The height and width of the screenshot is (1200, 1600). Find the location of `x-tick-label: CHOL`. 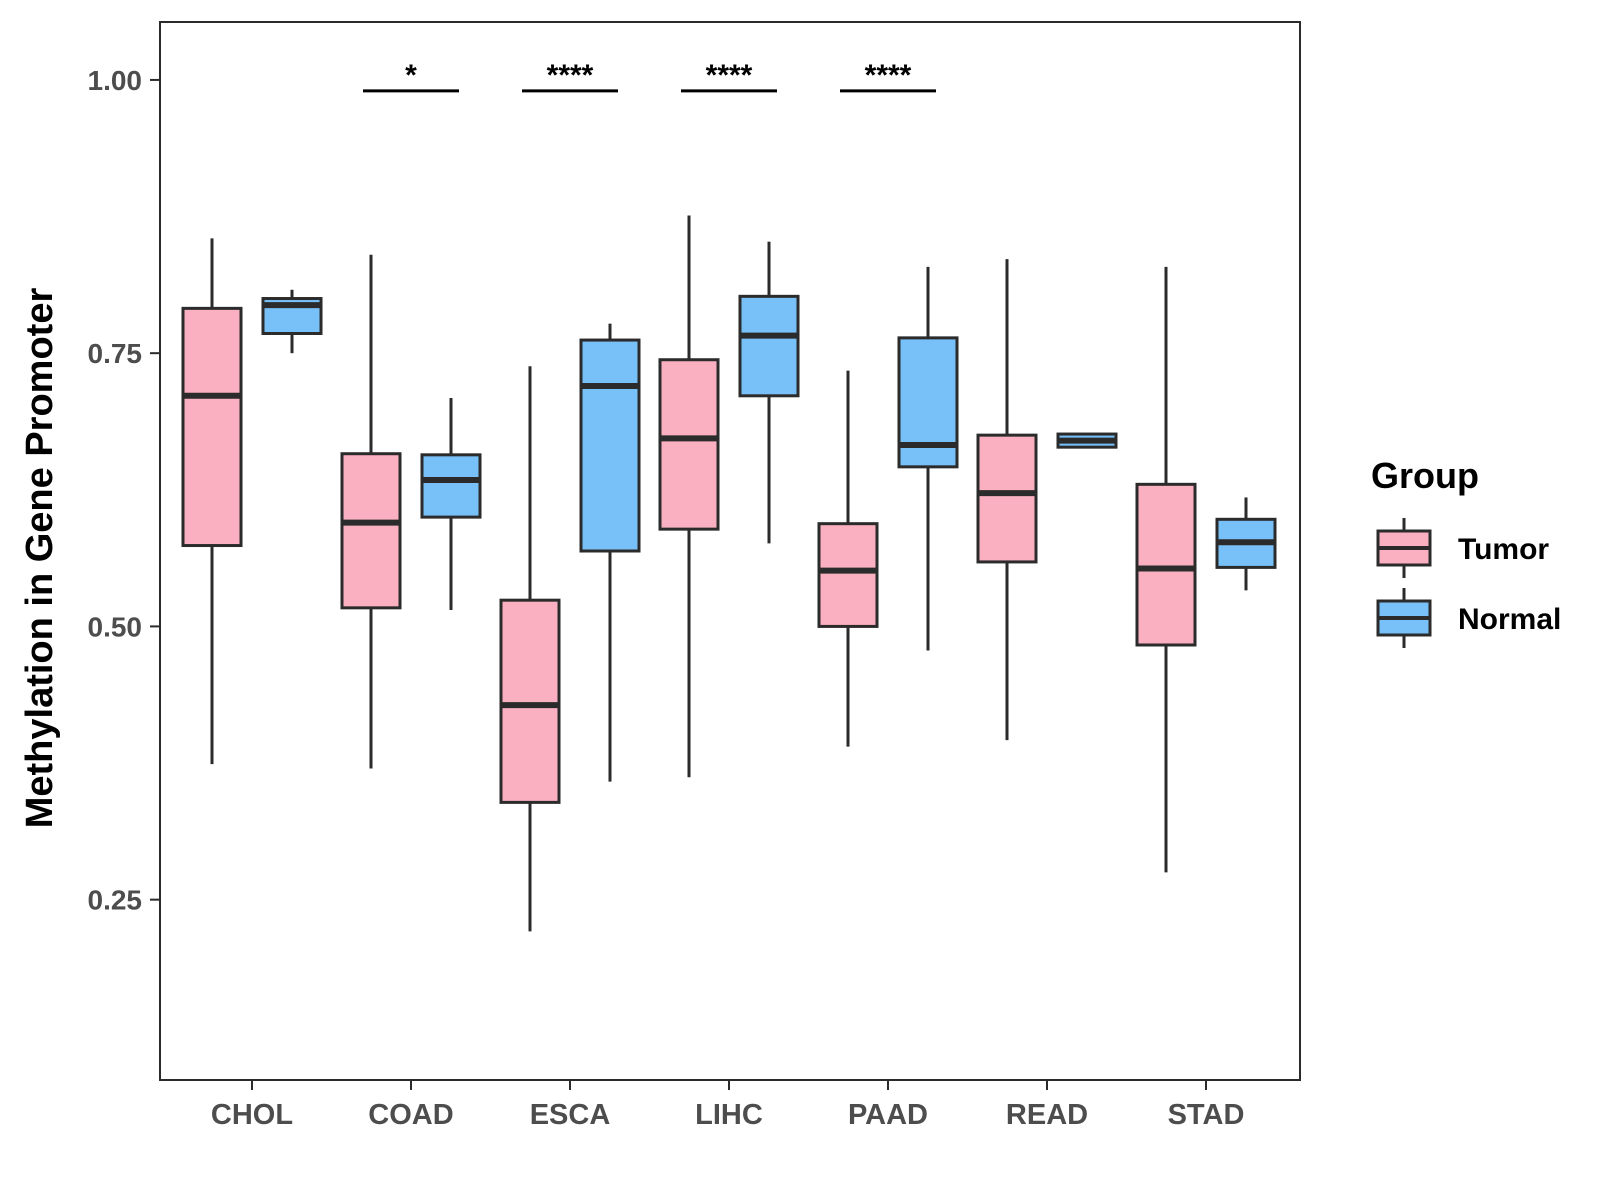

x-tick-label: CHOL is located at coordinates (252, 1115).